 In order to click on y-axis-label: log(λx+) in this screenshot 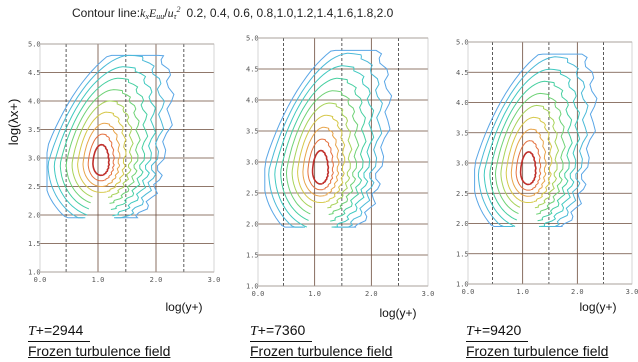, I will do `click(13, 122)`.